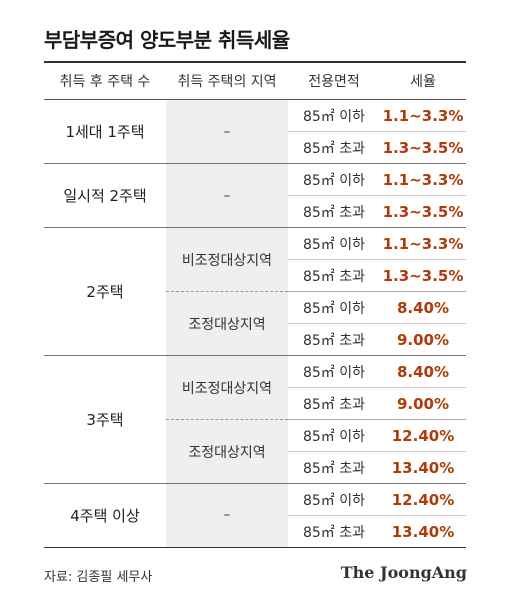 Image resolution: width=505 pixels, height=604 pixels. I want to click on table-row: 조정대상지역 85㎡ 이하 8.40%, so click(255, 323).